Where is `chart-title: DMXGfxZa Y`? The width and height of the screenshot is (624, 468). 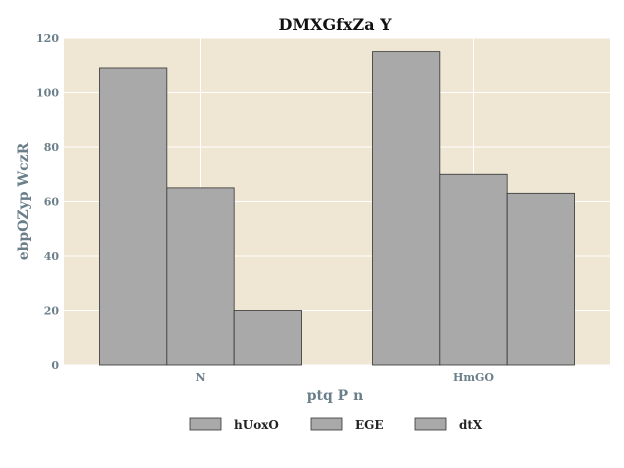 chart-title: DMXGfxZa Y is located at coordinates (335, 24).